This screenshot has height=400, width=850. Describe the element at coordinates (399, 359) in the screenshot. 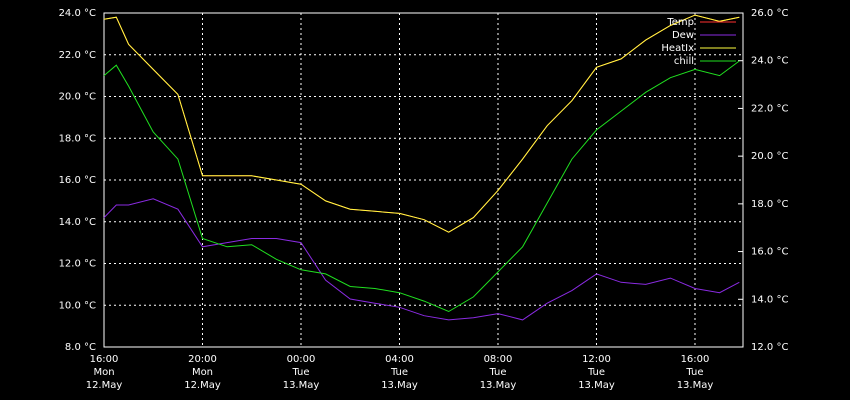

I see `x-tick-label: 04:00` at that location.